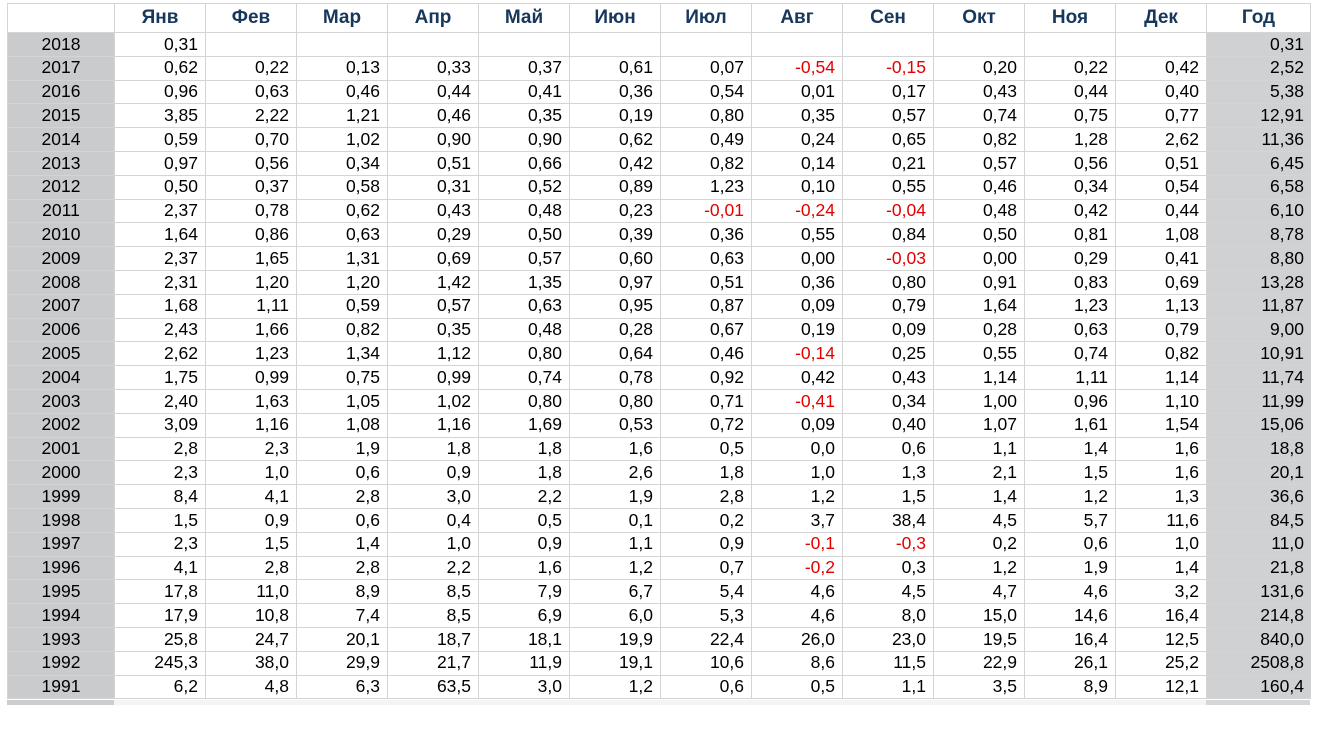 This screenshot has height=735, width=1319. Describe the element at coordinates (706, 354) in the screenshot. I see `month-value-cell: 0,46` at that location.